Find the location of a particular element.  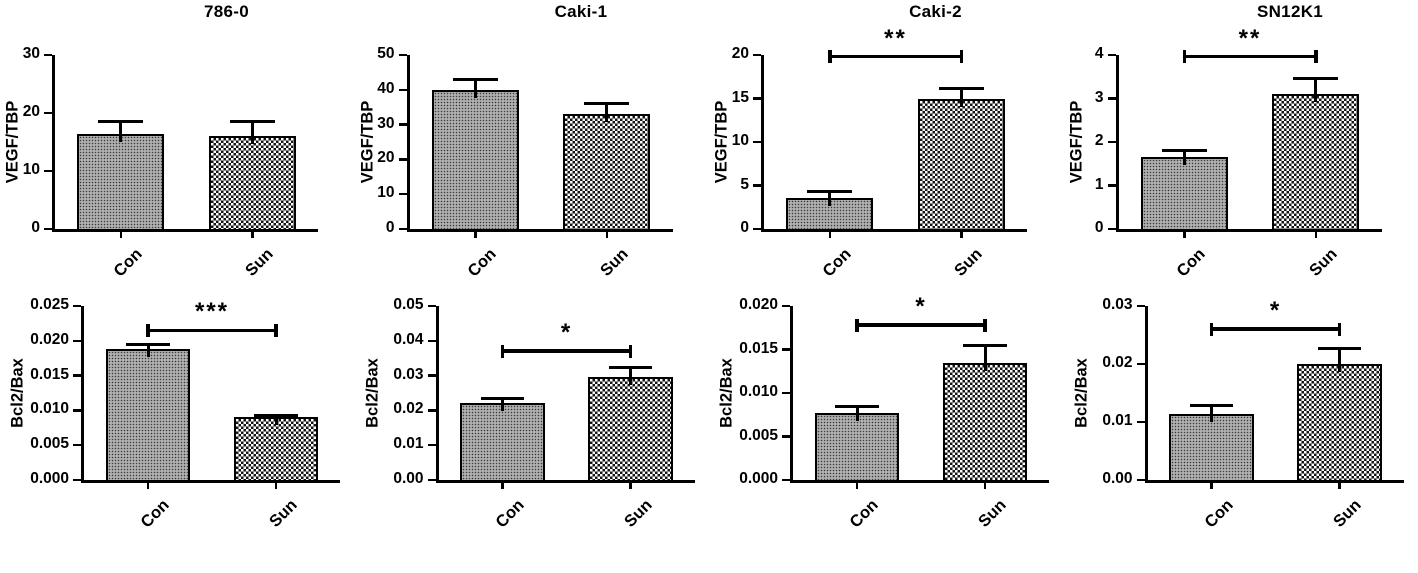

y-axis-title: Bcl2/Bax is located at coordinates (1081, 393).